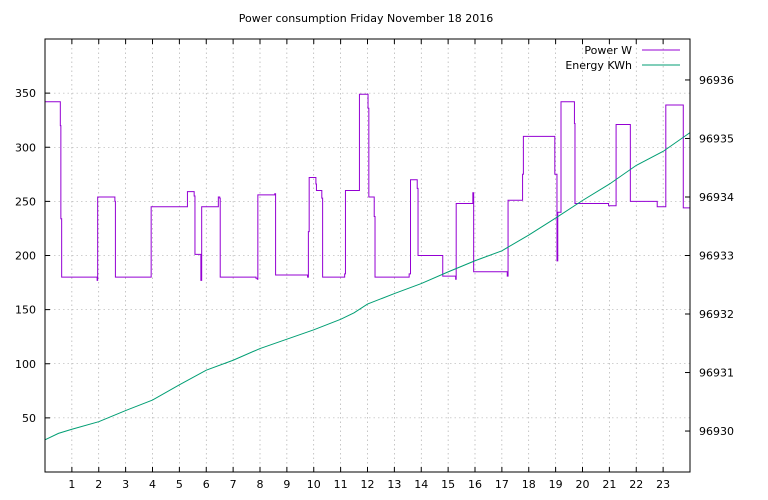  Describe the element at coordinates (394, 484) in the screenshot. I see `x-tick-label: 13` at that location.